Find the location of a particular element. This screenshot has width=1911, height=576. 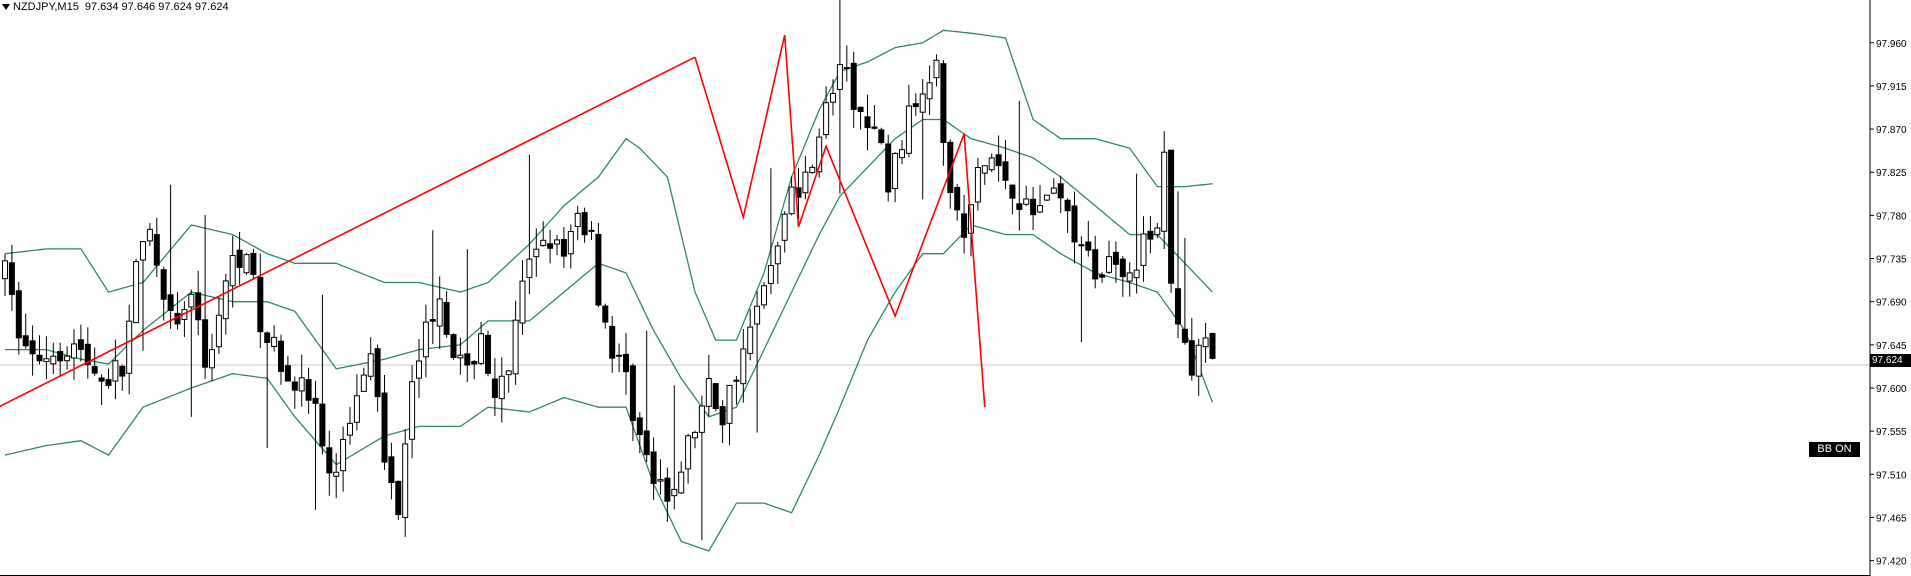

bb-on-badge: BB ON is located at coordinates (1834, 449).